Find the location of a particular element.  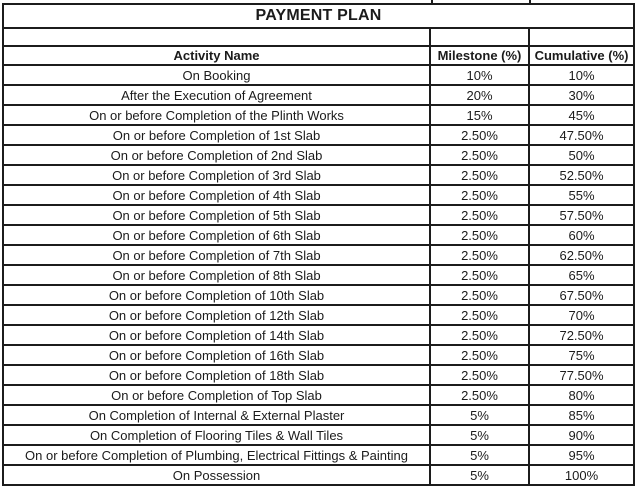

cumulative-cell: 60% is located at coordinates (581, 235).